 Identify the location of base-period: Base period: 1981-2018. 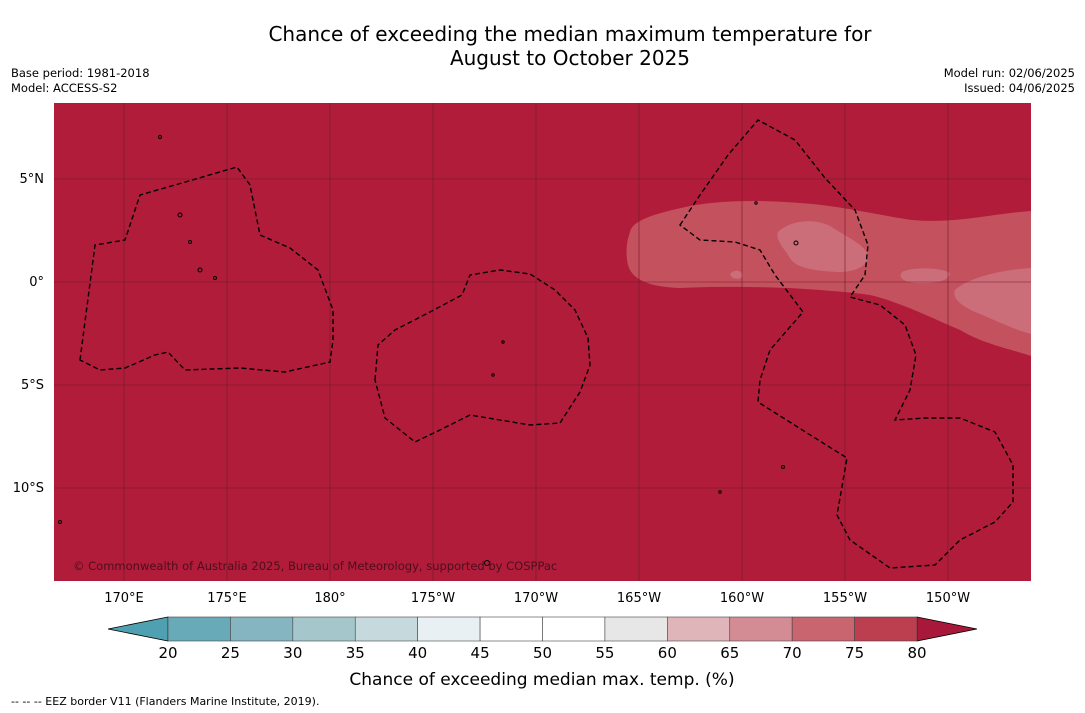
(80, 73).